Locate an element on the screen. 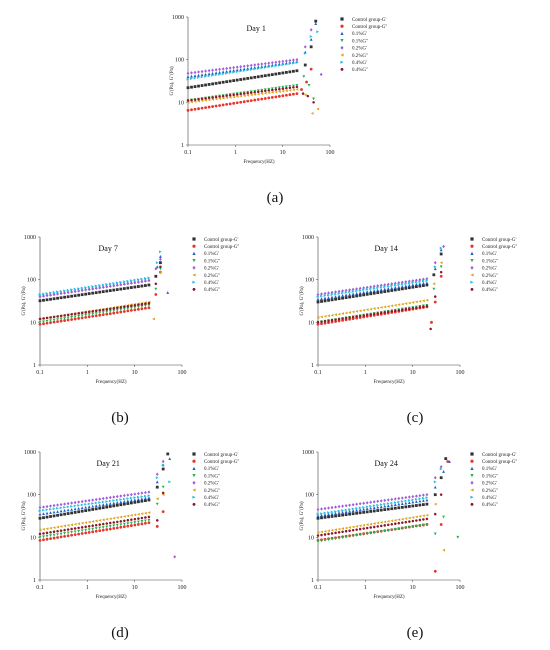  legend-label: 0.2%G'' is located at coordinates (360, 56).